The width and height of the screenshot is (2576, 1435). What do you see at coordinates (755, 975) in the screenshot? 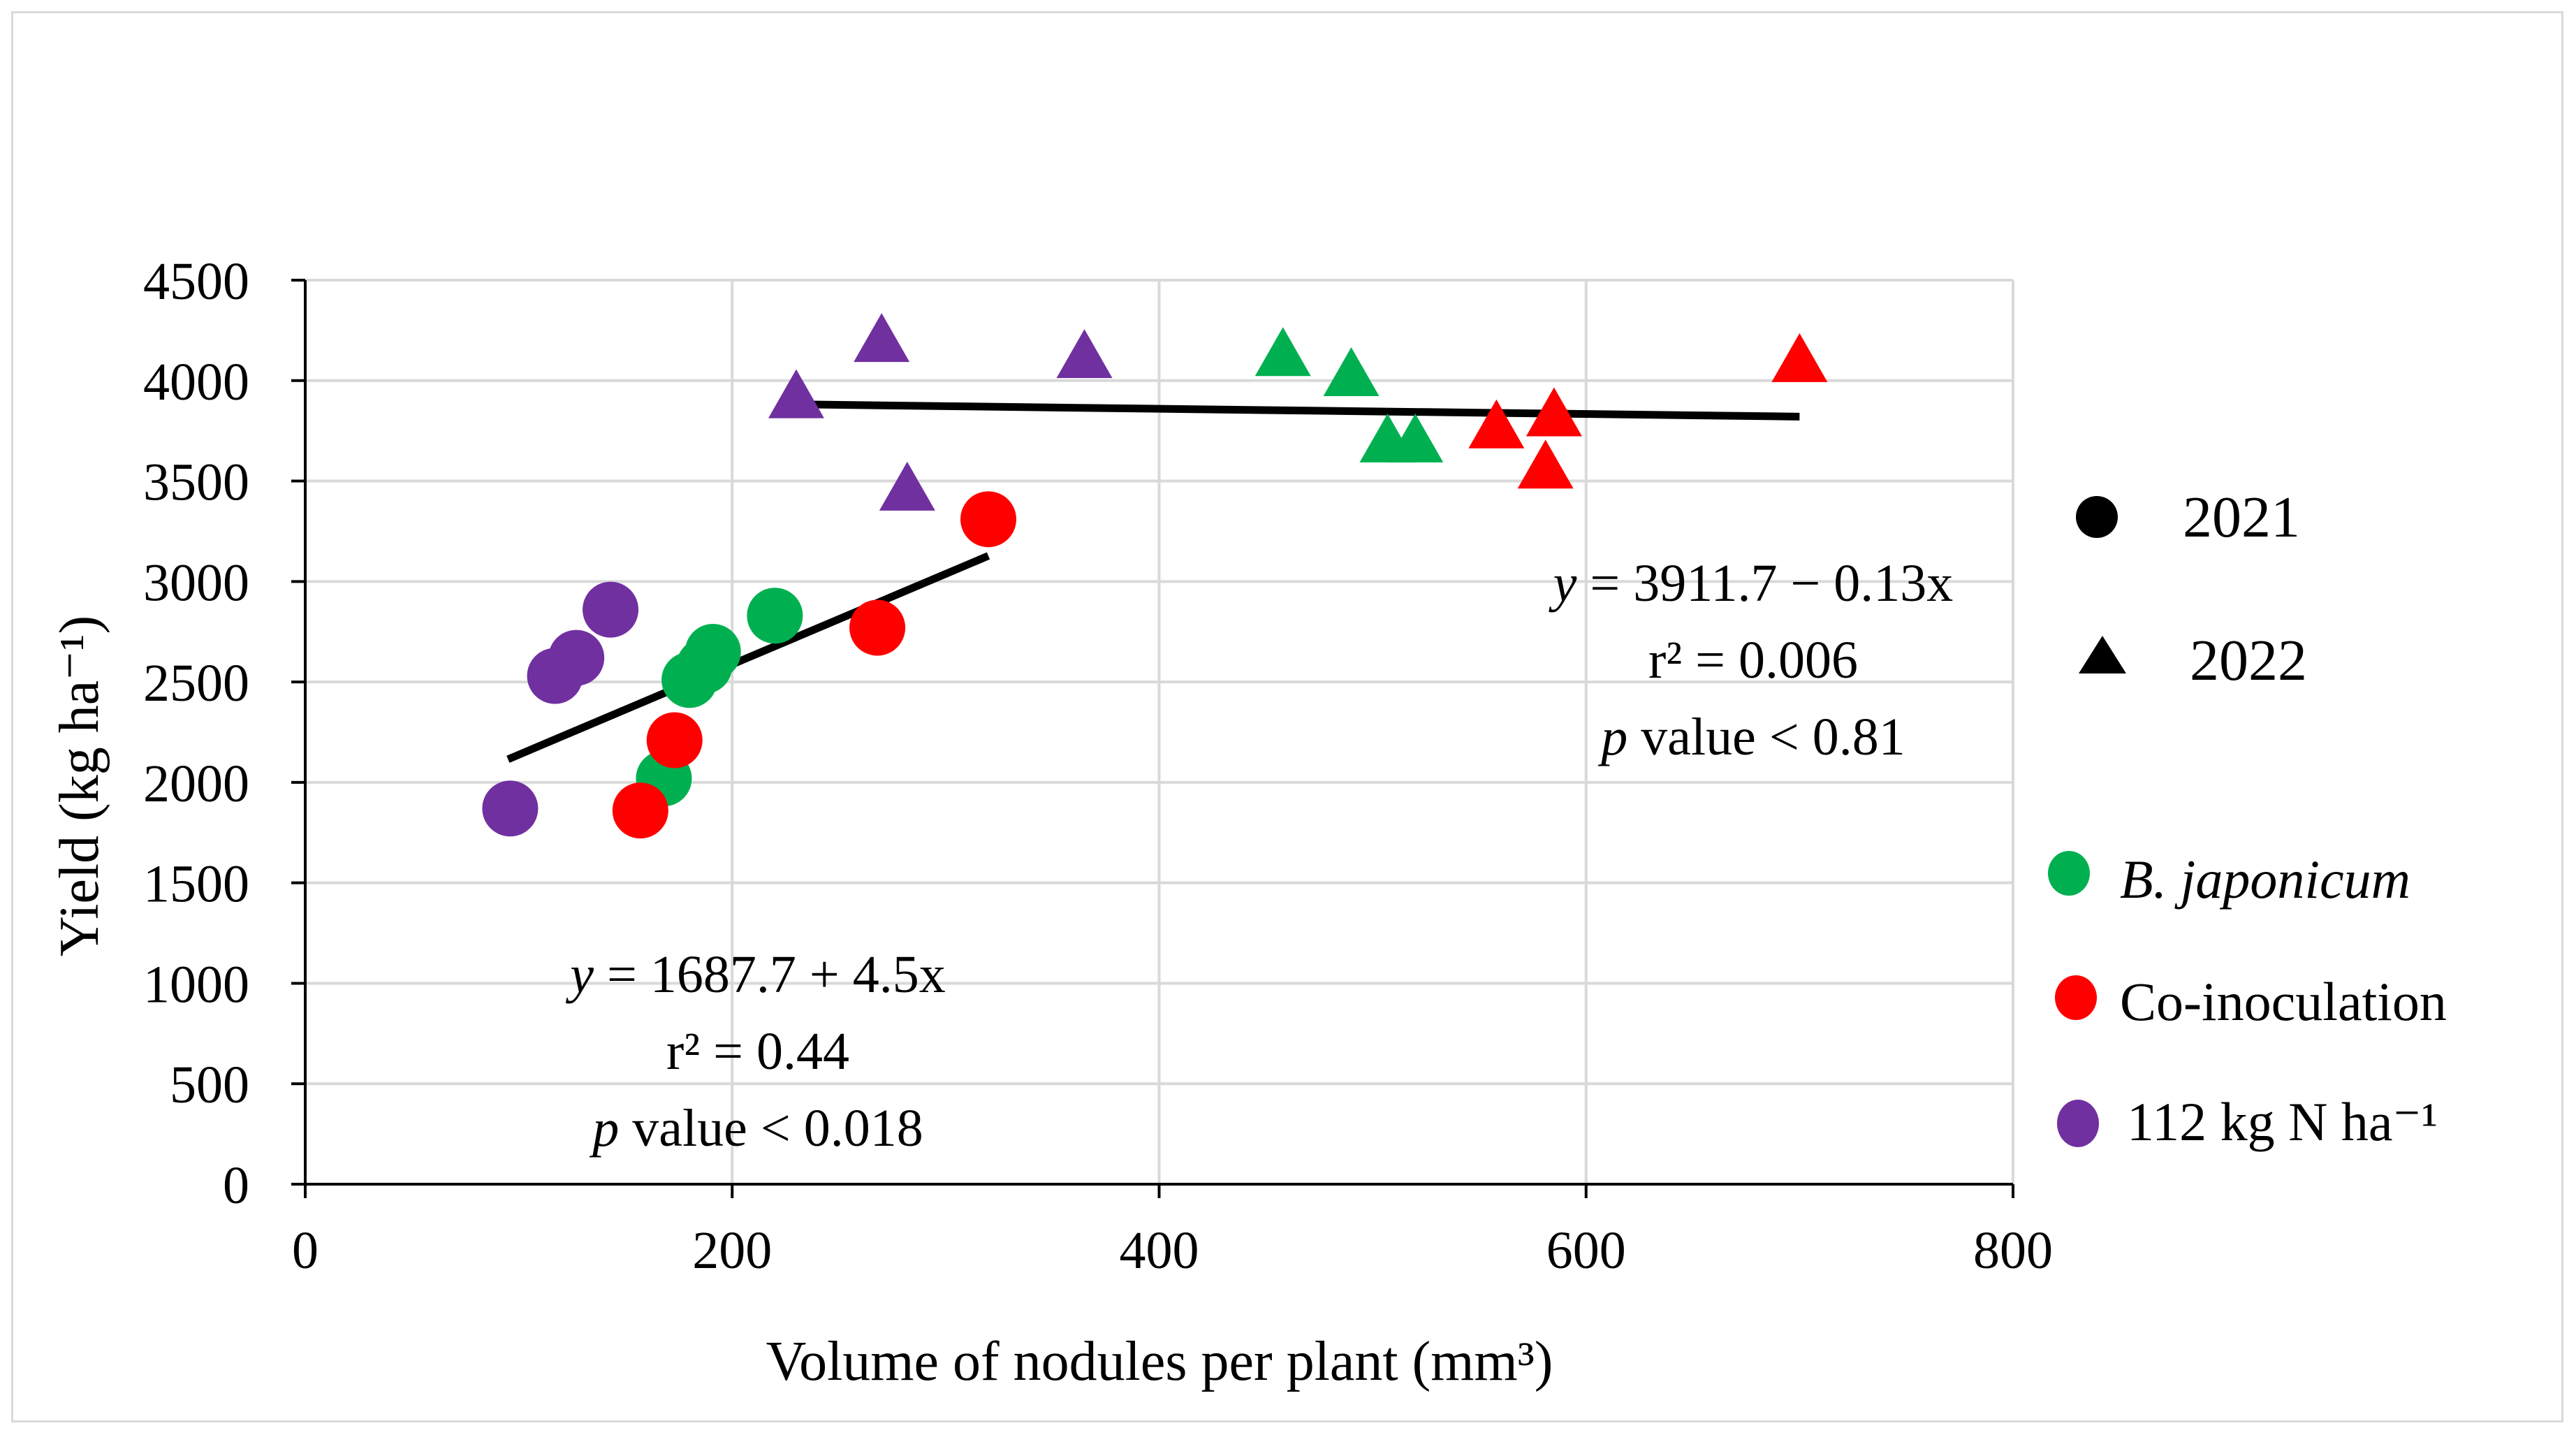
I see `fit-2021-equation: y = 1687.7 + 4.5x` at bounding box center [755, 975].